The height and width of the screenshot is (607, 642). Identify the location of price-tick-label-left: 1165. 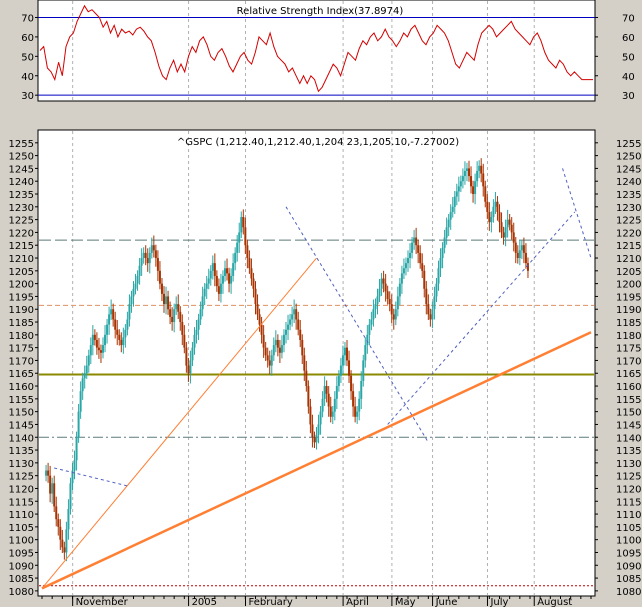
(21, 374).